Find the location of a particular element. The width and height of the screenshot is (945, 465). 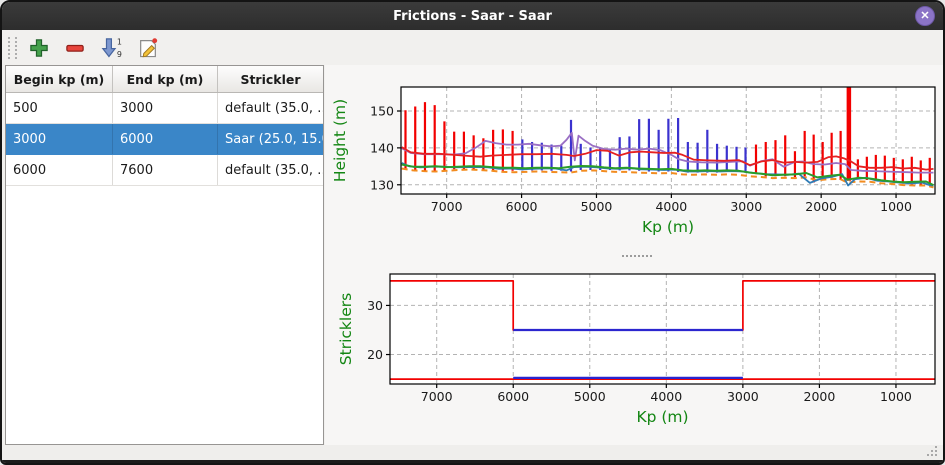

cell-end-kp: 7600 is located at coordinates (165, 170).